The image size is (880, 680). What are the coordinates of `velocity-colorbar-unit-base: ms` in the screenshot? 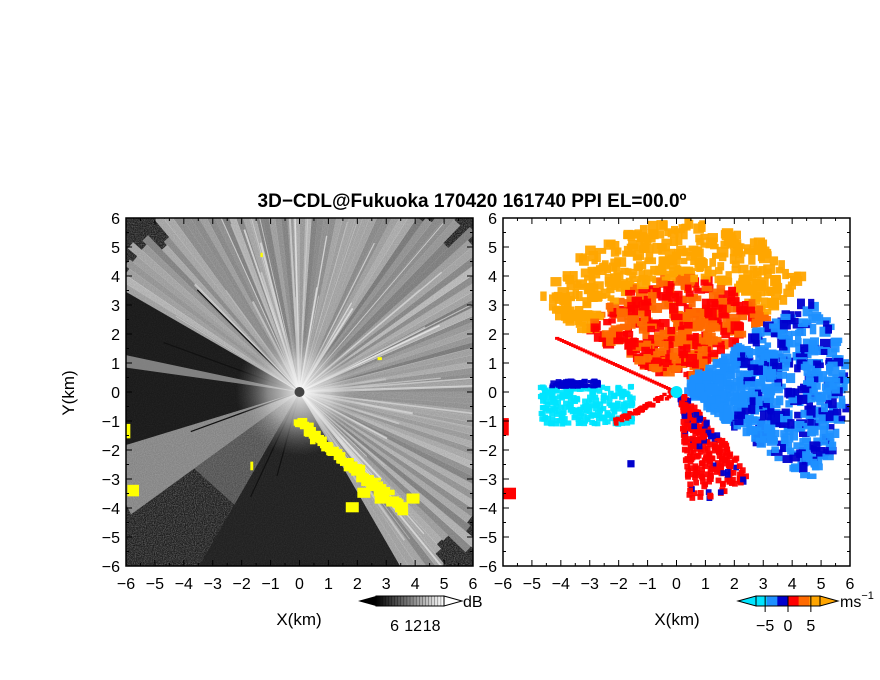 It's located at (850, 602).